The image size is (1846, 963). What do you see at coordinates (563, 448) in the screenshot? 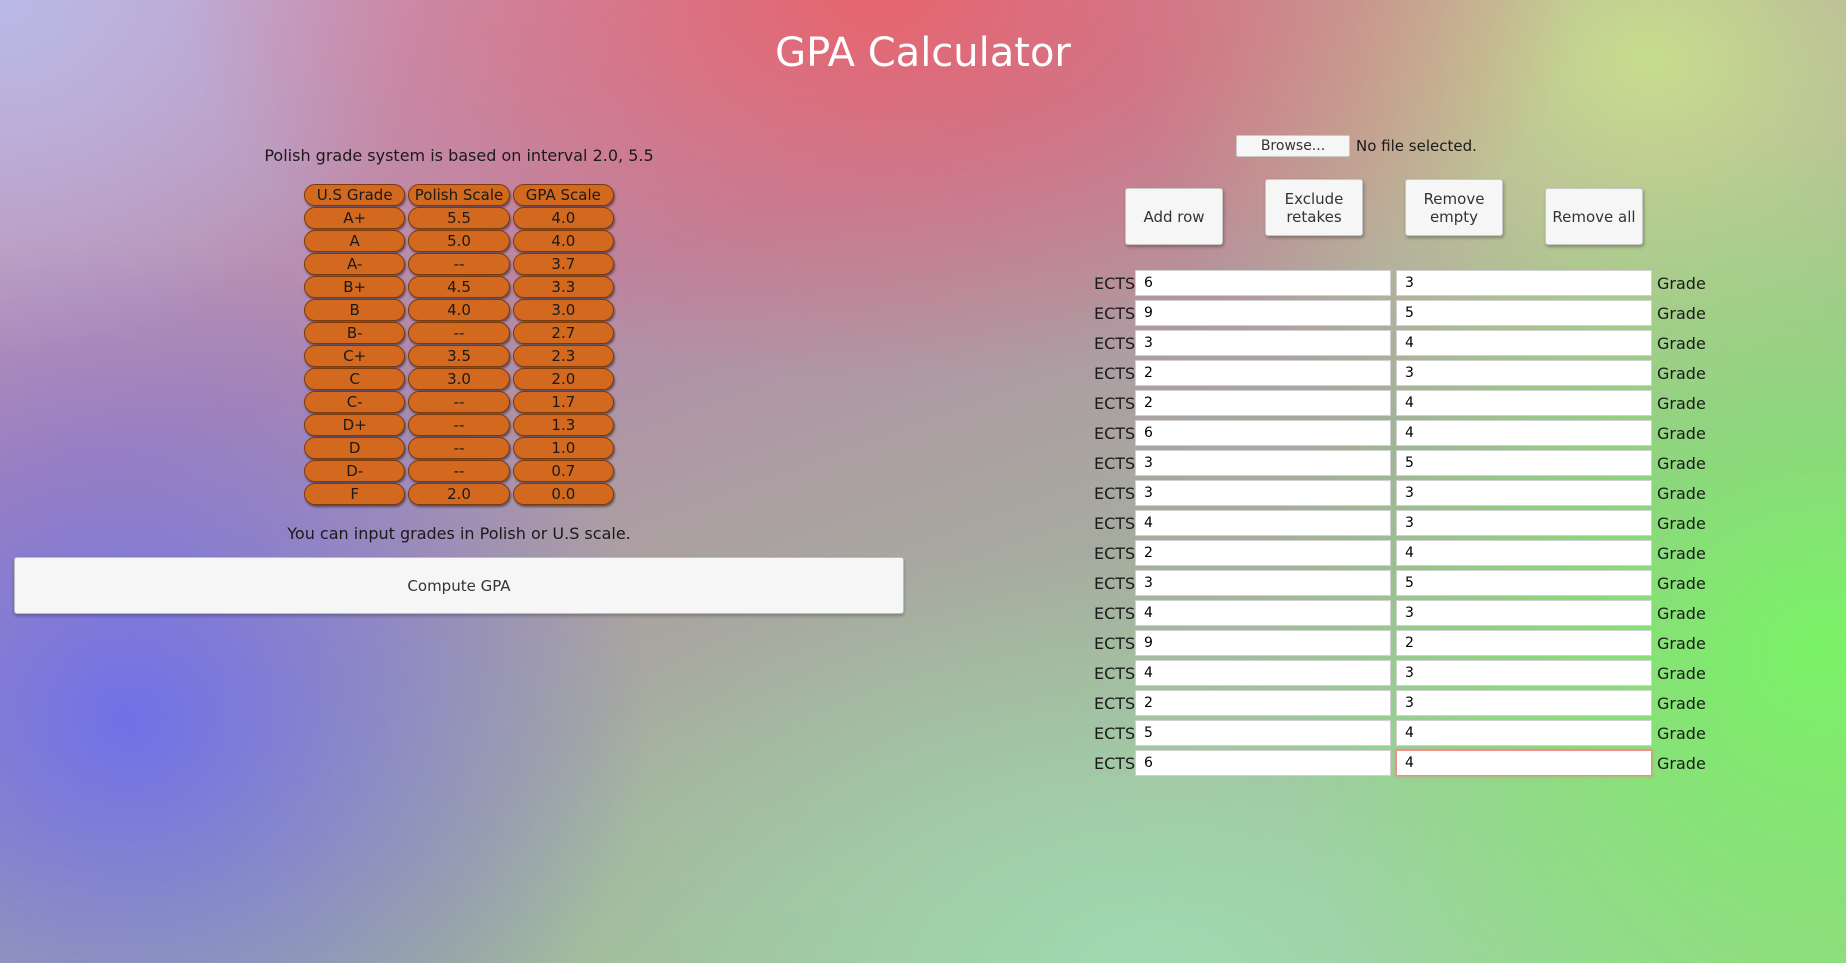
I see `table-cell: 1.0` at bounding box center [563, 448].